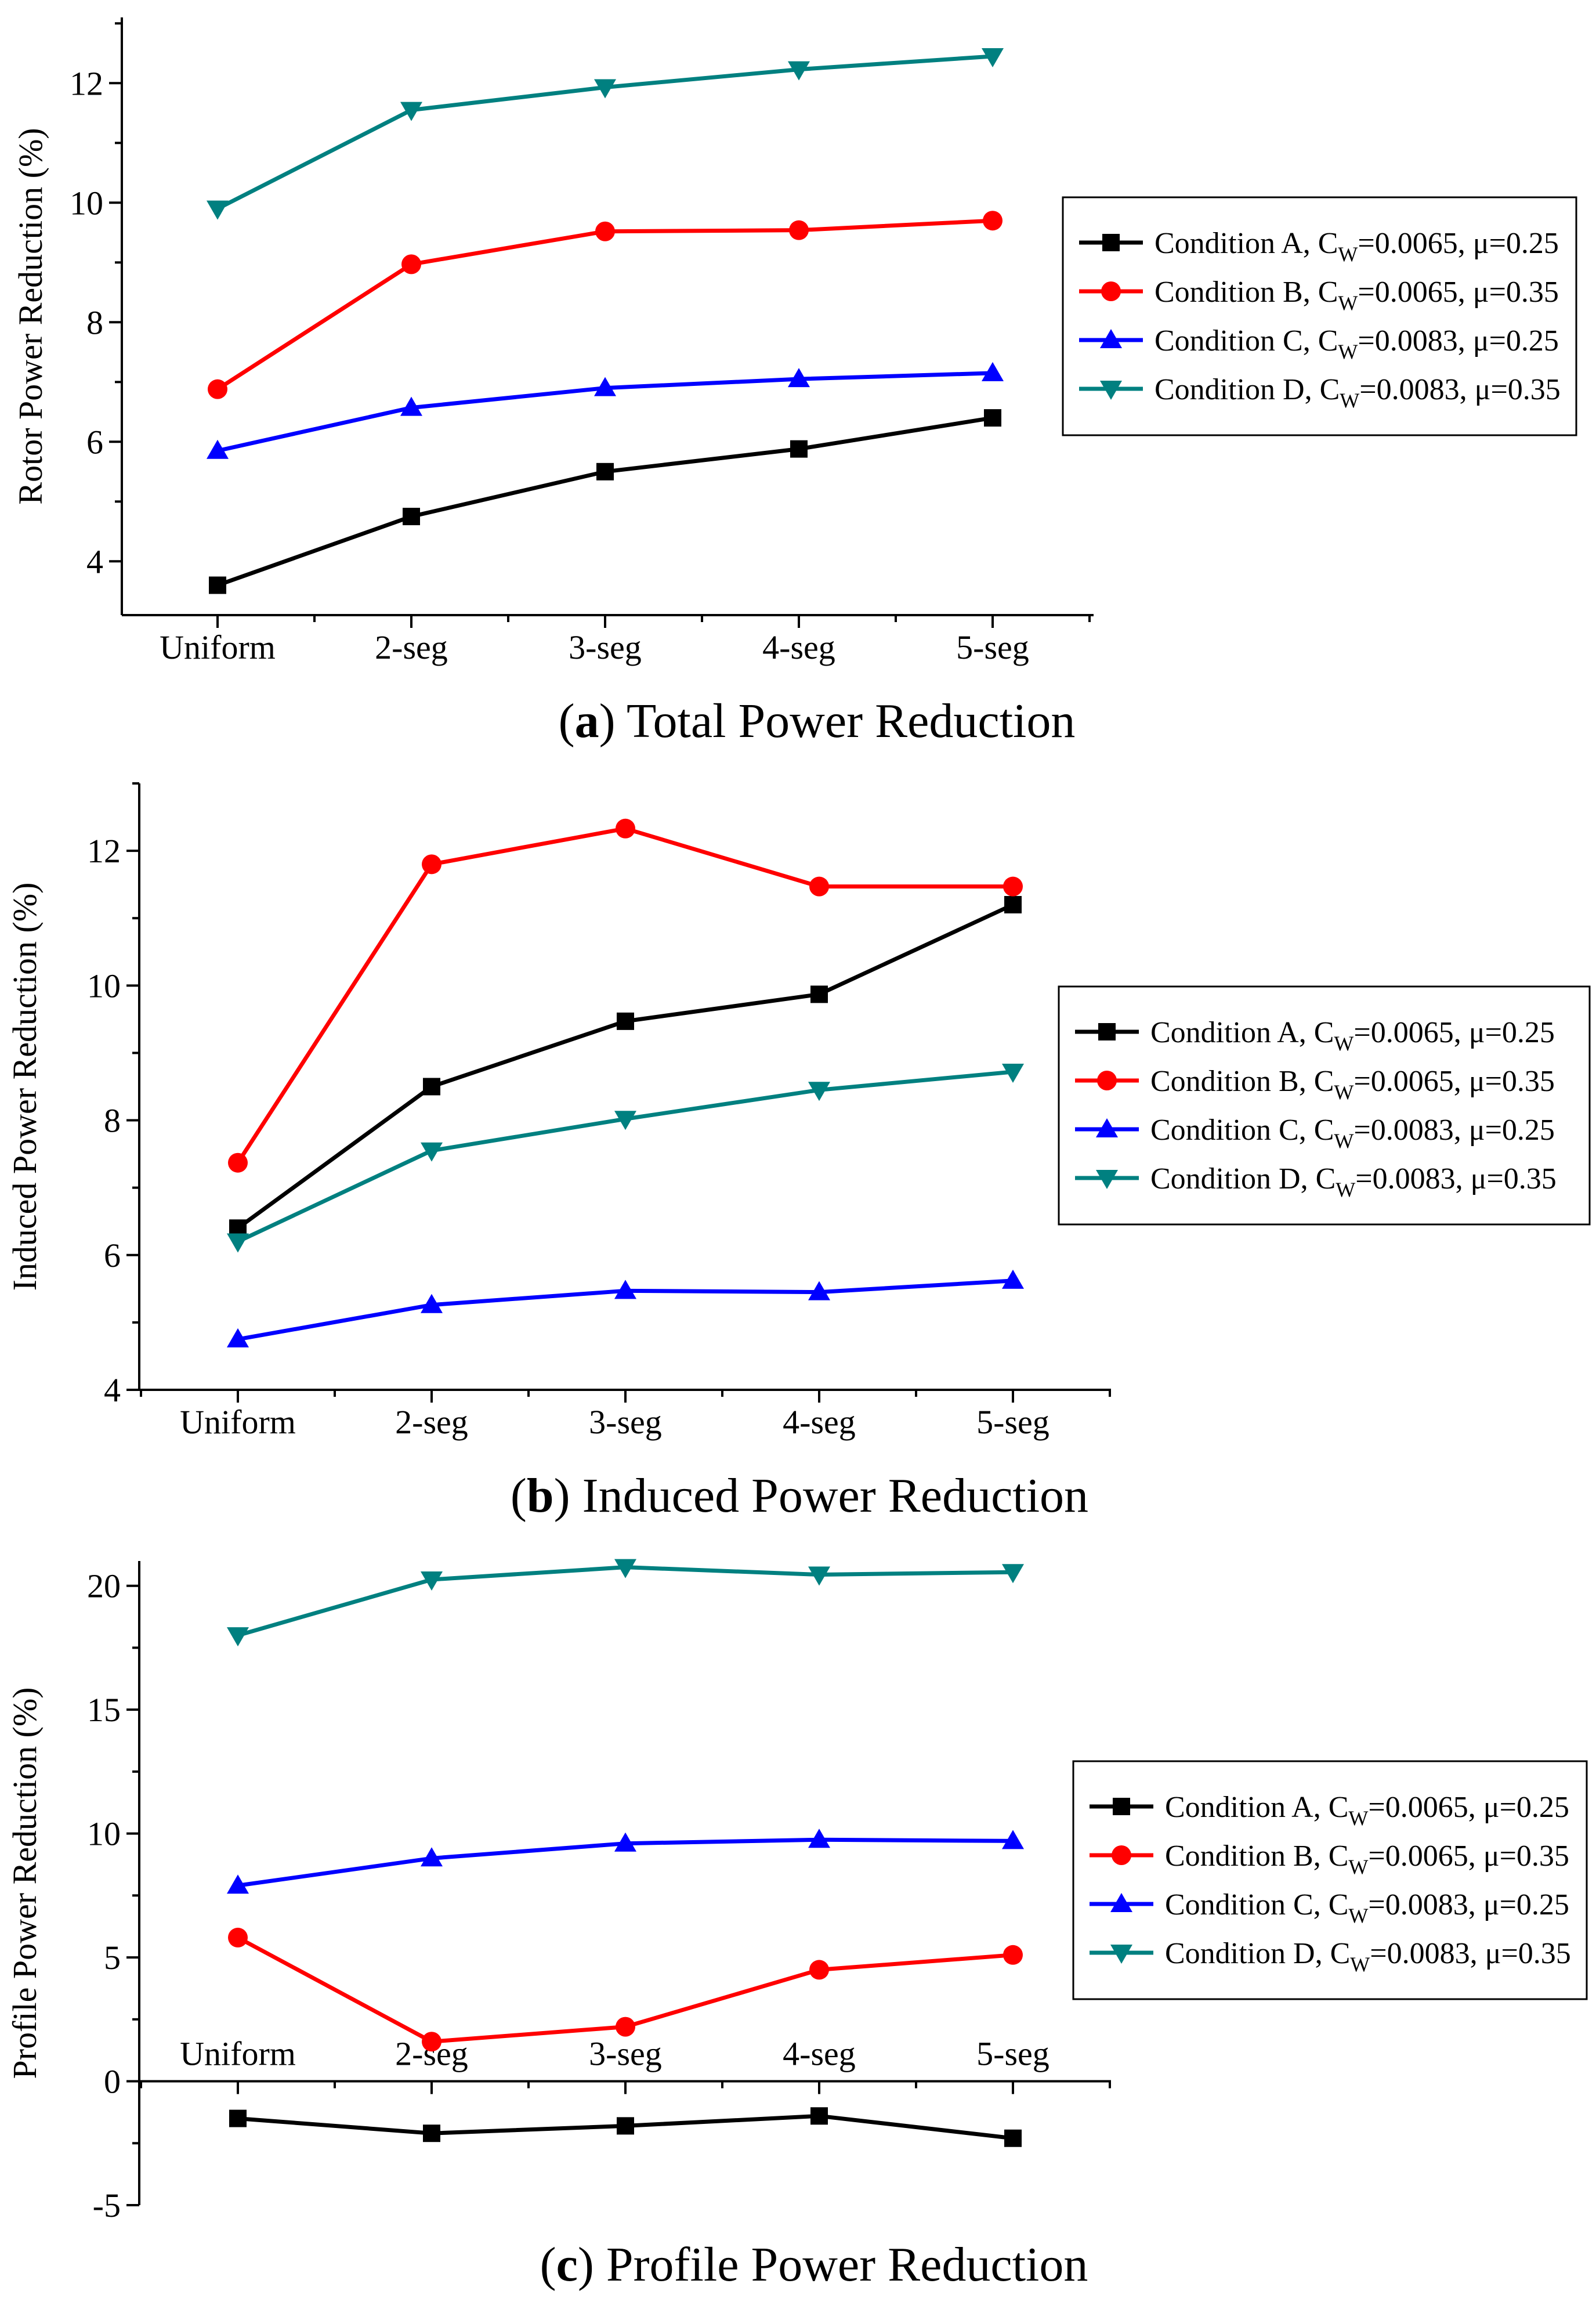 The width and height of the screenshot is (1596, 2298). I want to click on y-tick-label: 12, so click(86, 83).